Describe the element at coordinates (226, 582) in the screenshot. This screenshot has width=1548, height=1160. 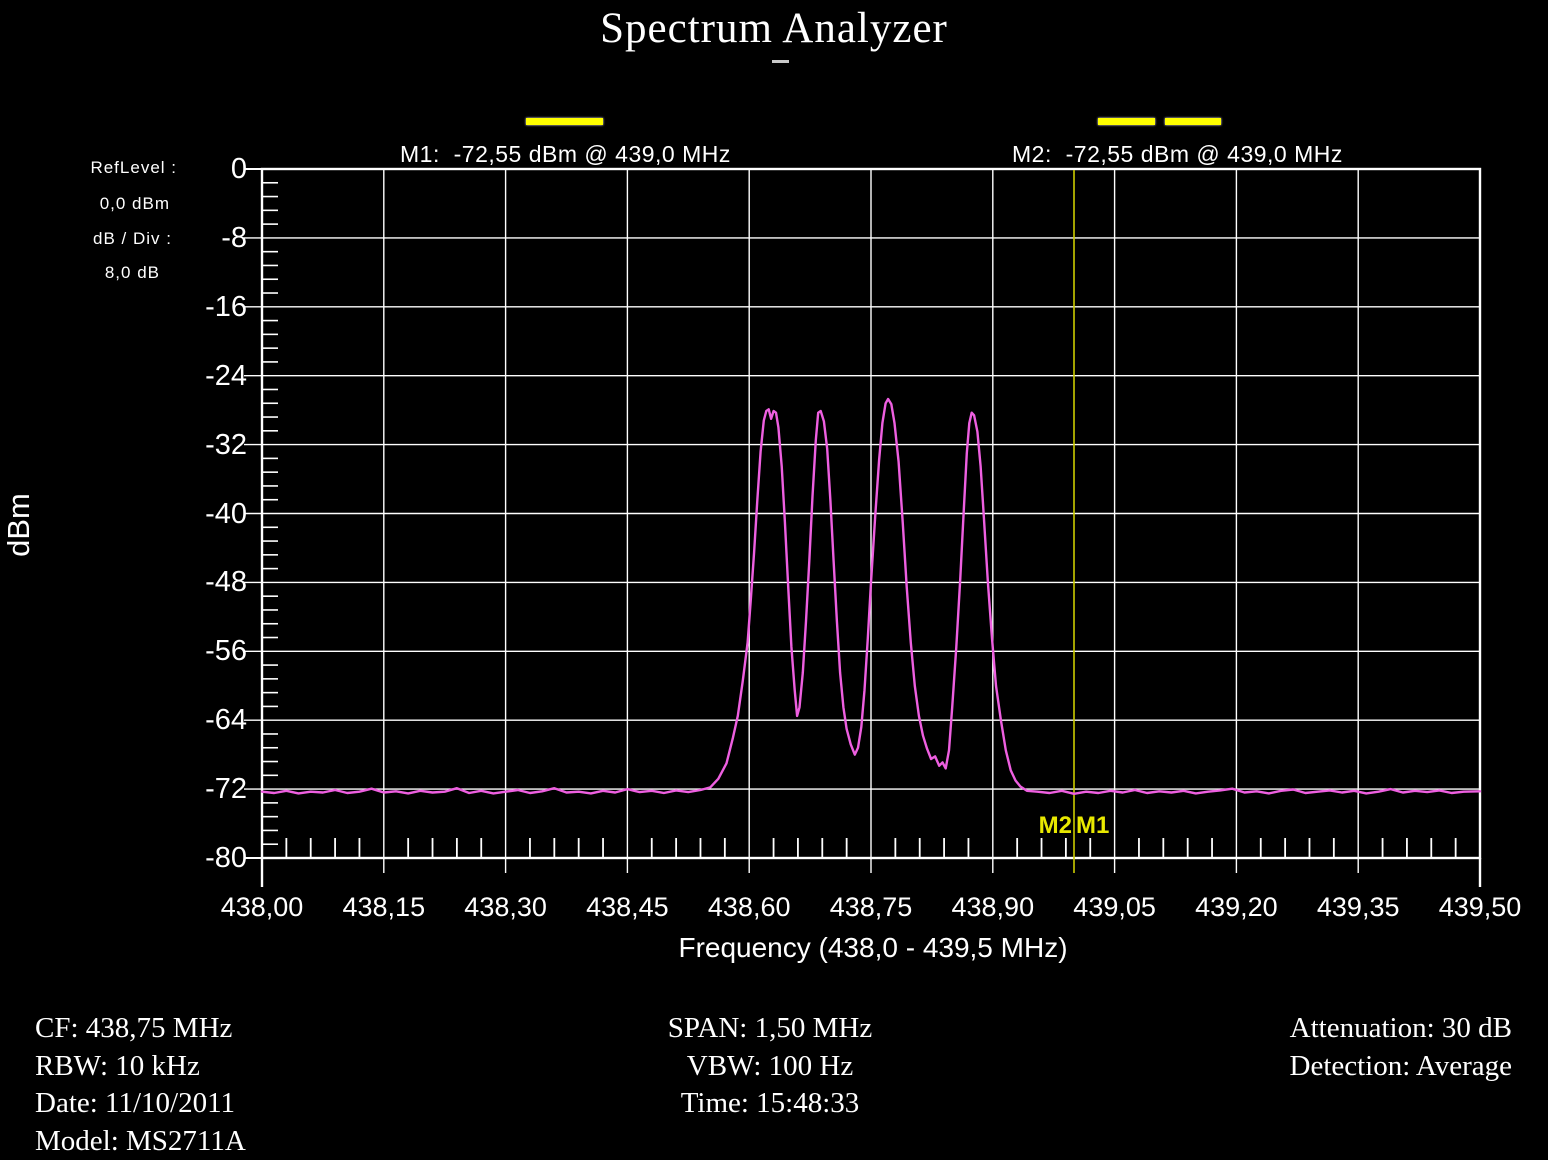
I see `y-tick-label: -48` at that location.